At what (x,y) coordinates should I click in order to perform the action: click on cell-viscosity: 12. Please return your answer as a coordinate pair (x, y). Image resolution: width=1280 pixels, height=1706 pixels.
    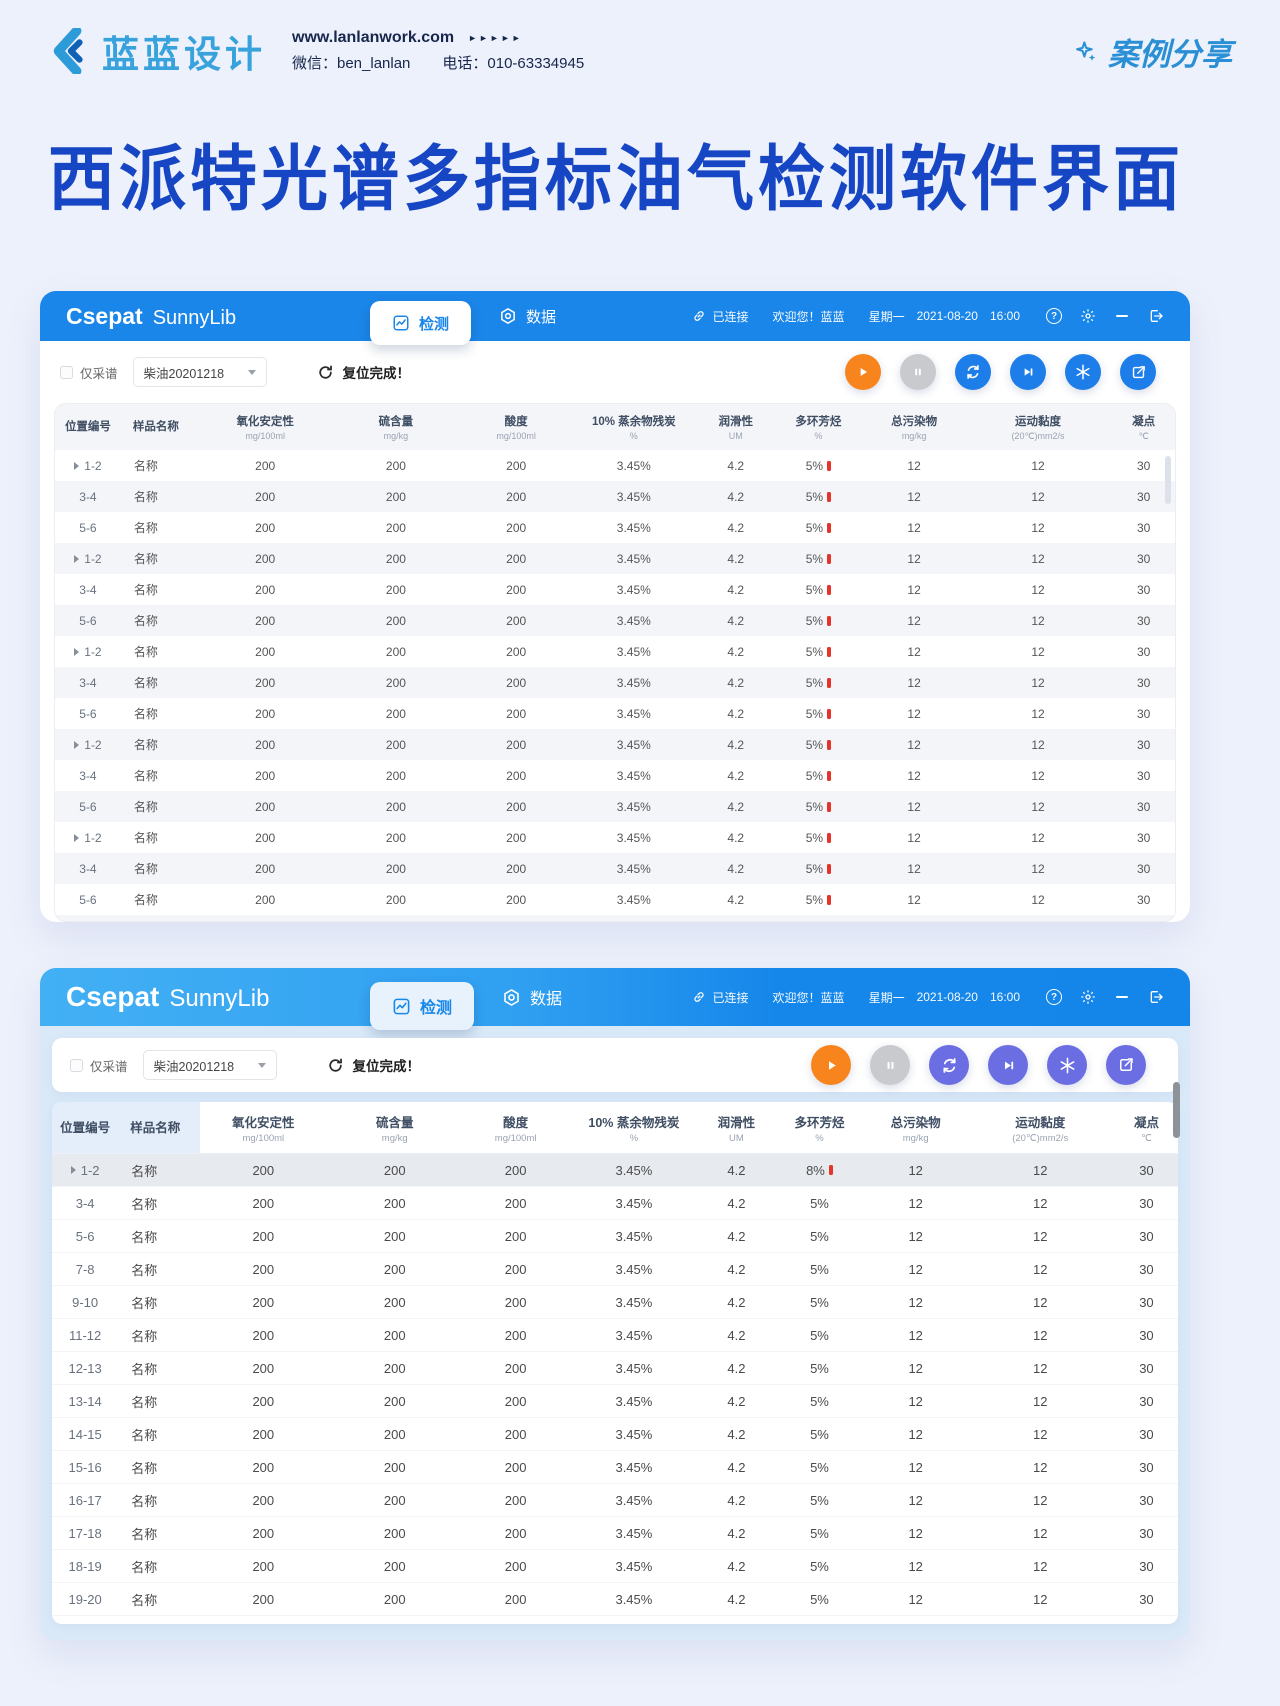
    Looking at the image, I should click on (1040, 1467).